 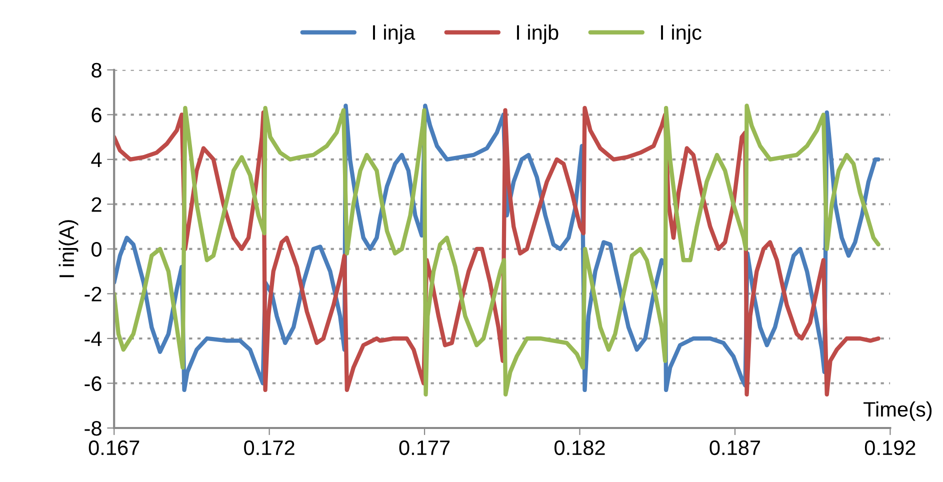 I want to click on x-axis-title: Time(s), so click(x=898, y=411).